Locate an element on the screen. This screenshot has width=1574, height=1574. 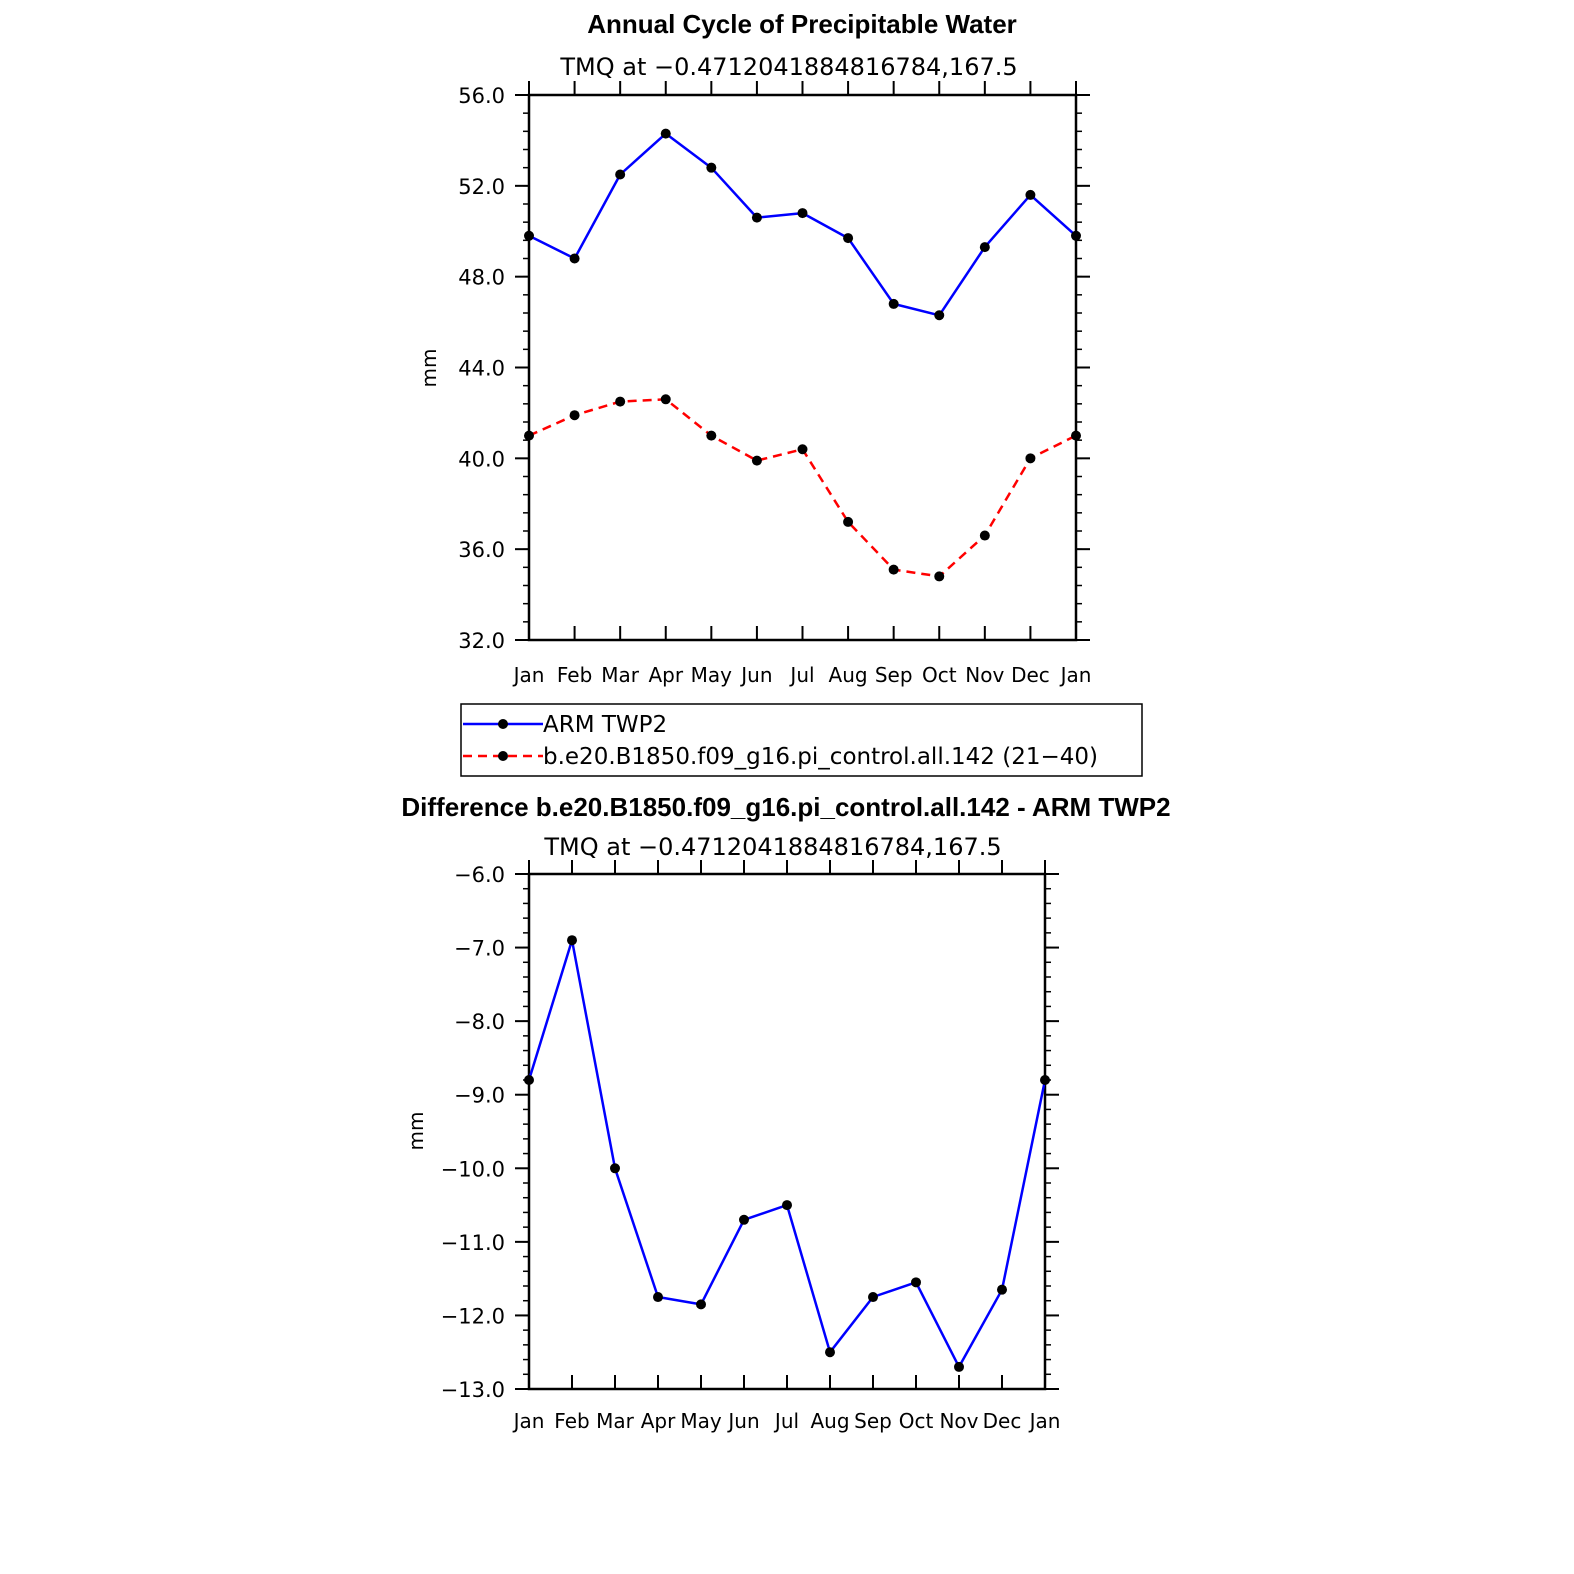
y-tick-labels: 32.0 36.0 40.0 44.0 48.0 52.0 56.0 is located at coordinates (481, 368).